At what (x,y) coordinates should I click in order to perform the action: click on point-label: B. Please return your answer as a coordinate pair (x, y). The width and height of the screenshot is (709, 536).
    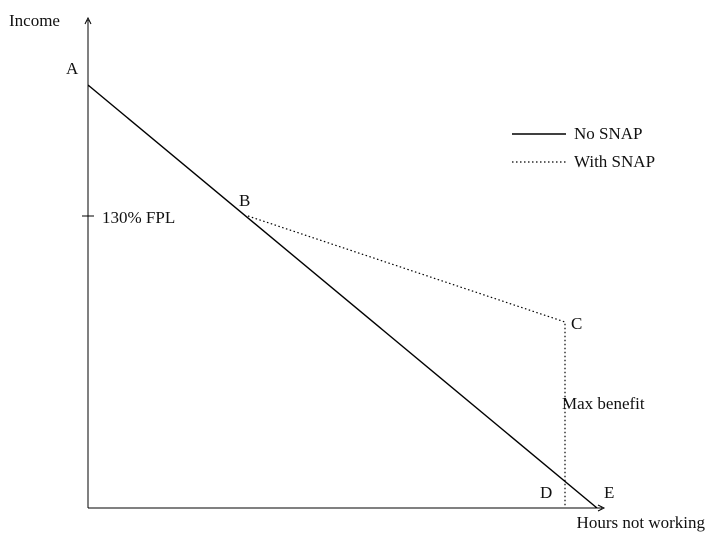
    Looking at the image, I should click on (244, 200).